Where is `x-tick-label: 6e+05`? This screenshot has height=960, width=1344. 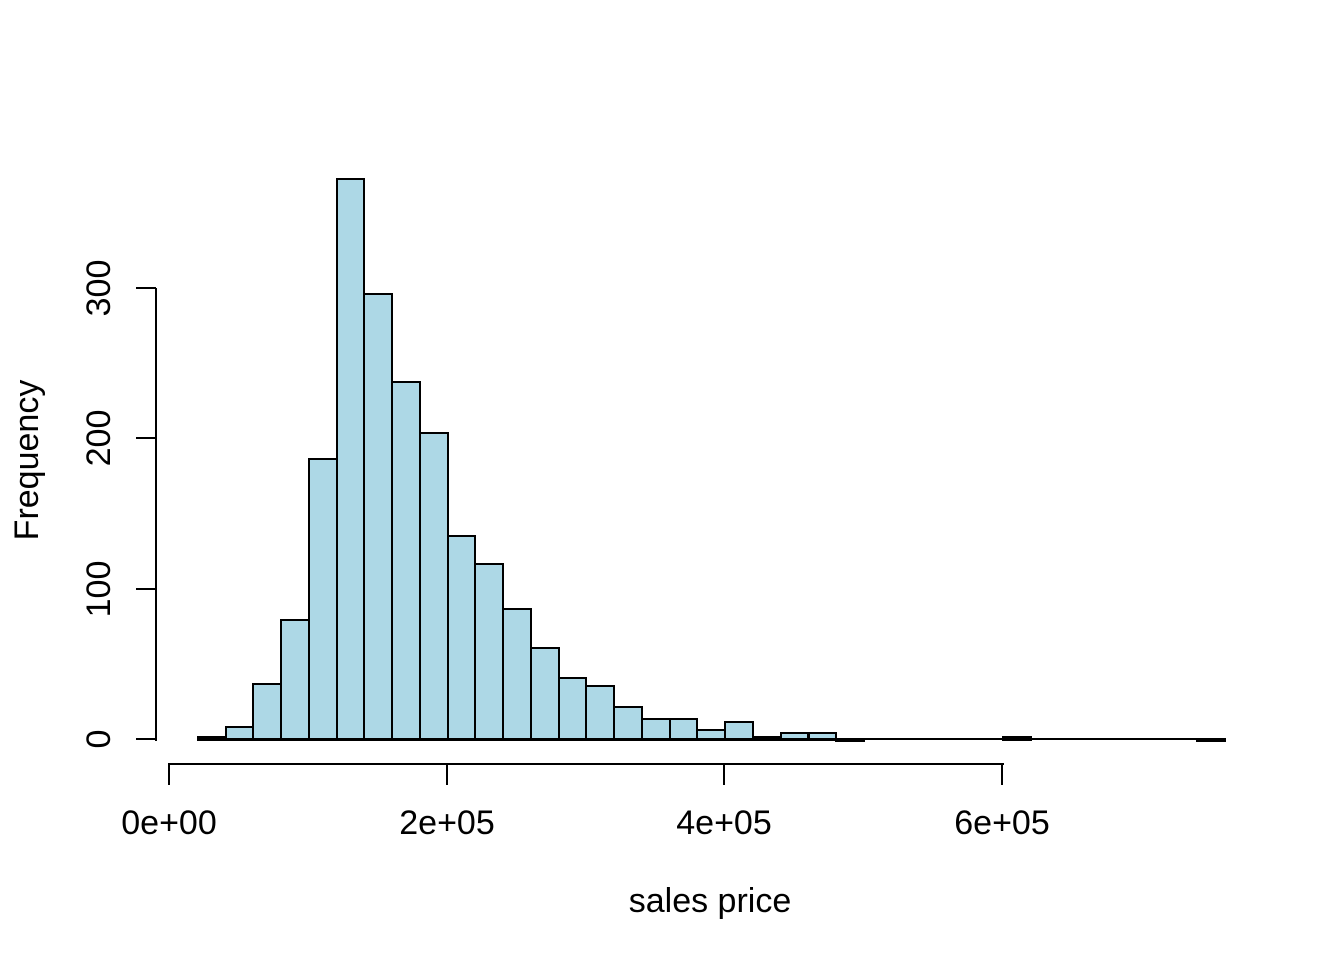 x-tick-label: 6e+05 is located at coordinates (1002, 823).